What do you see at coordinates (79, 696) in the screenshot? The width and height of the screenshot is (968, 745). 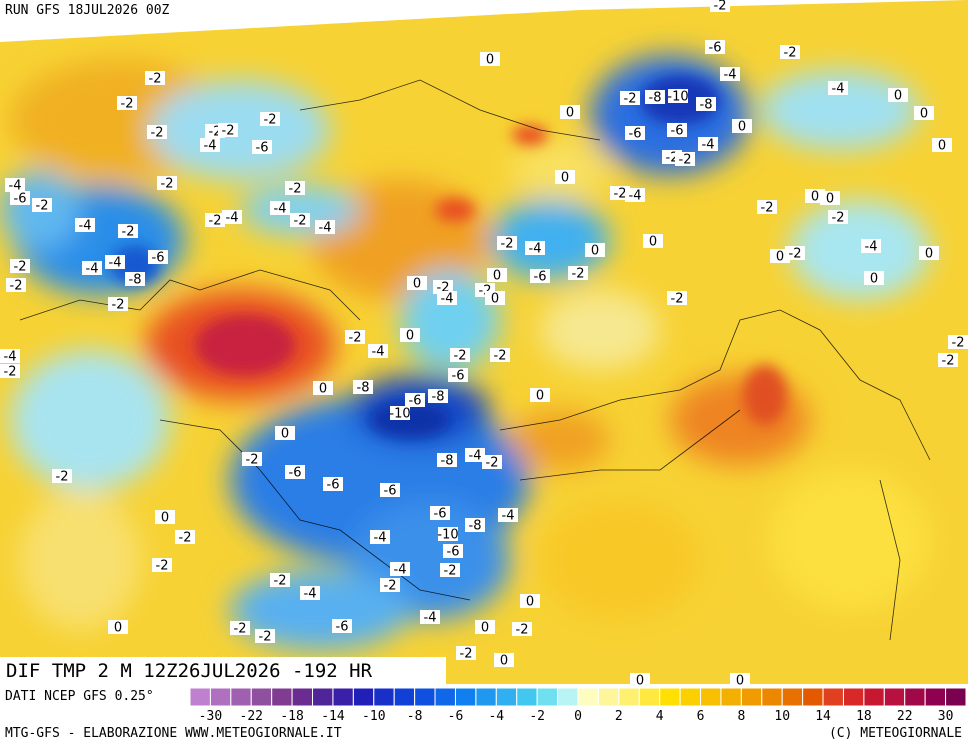 I see `data-source: DATI NCEP GFS 0.25°` at bounding box center [79, 696].